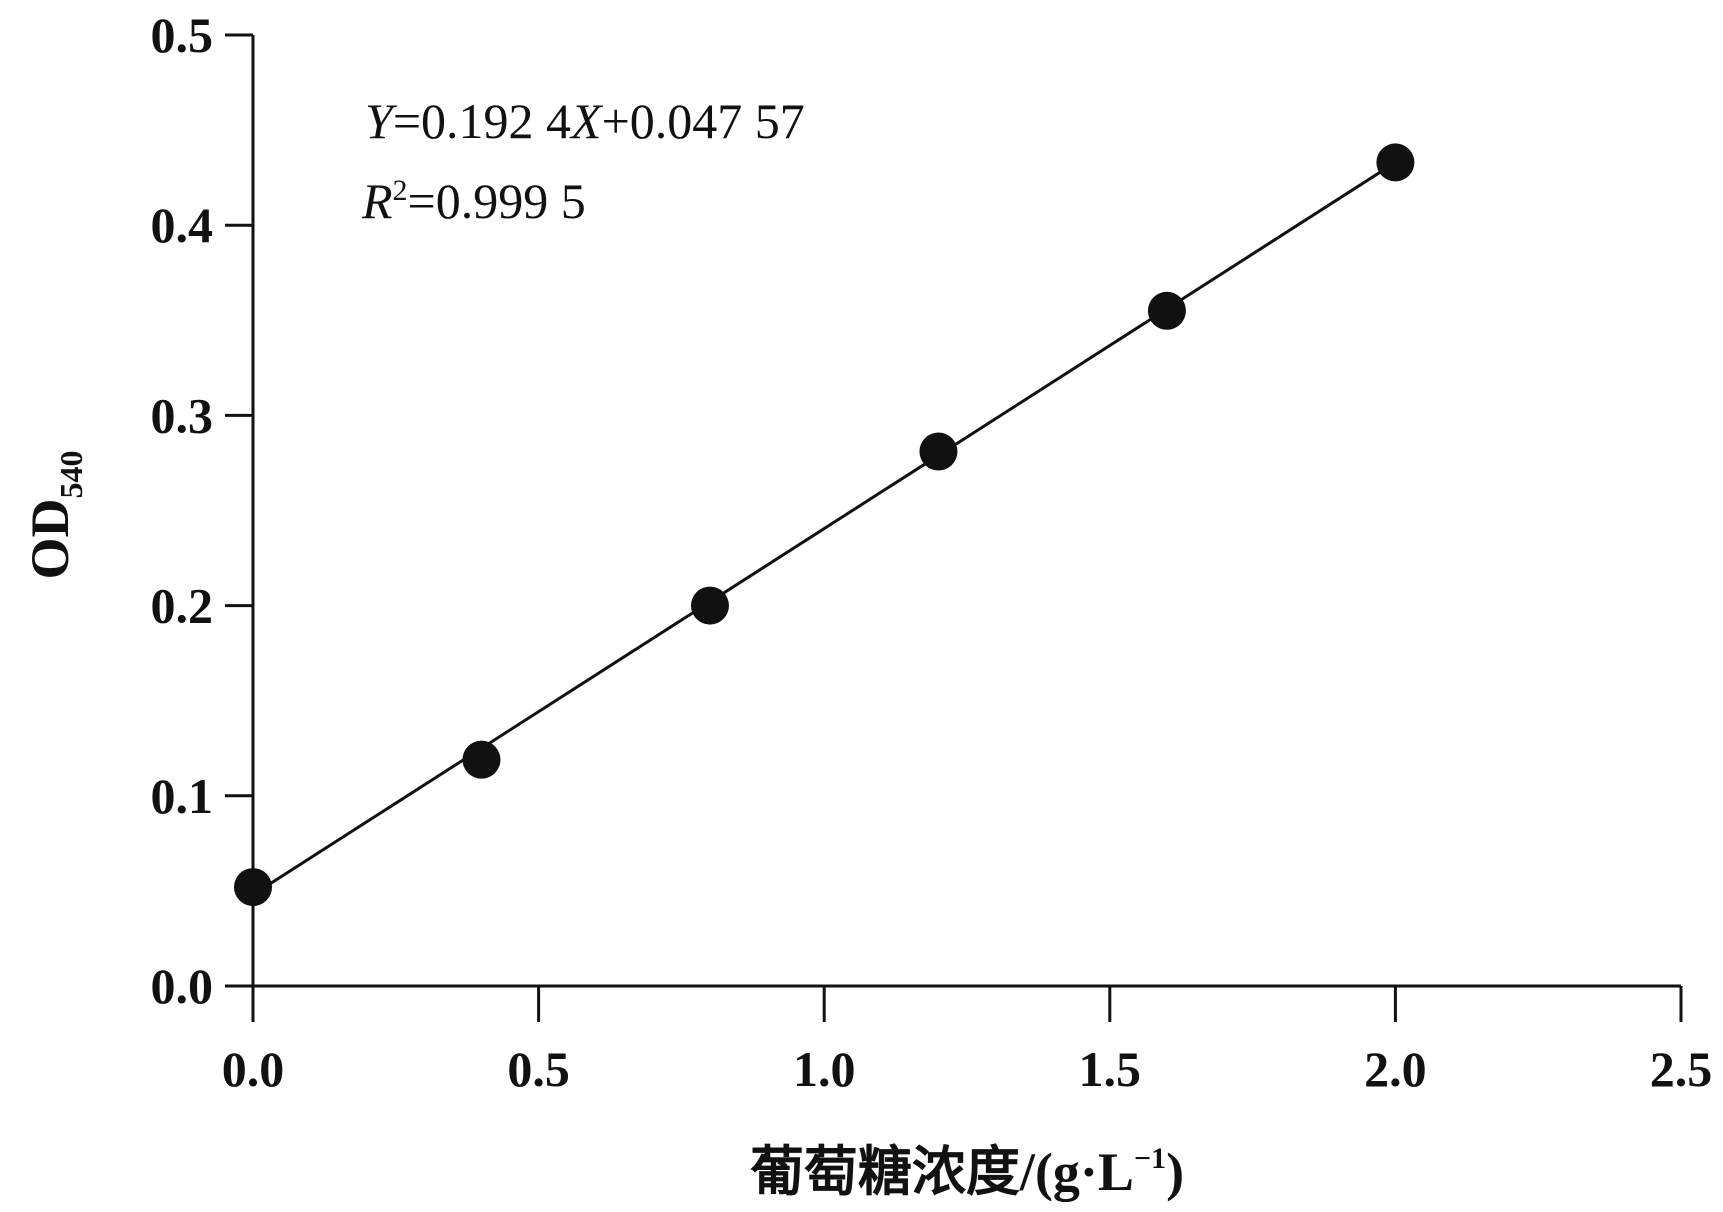 This screenshot has width=1723, height=1212. What do you see at coordinates (482, 121) in the screenshot?
I see `eq-part: =0.192 4` at bounding box center [482, 121].